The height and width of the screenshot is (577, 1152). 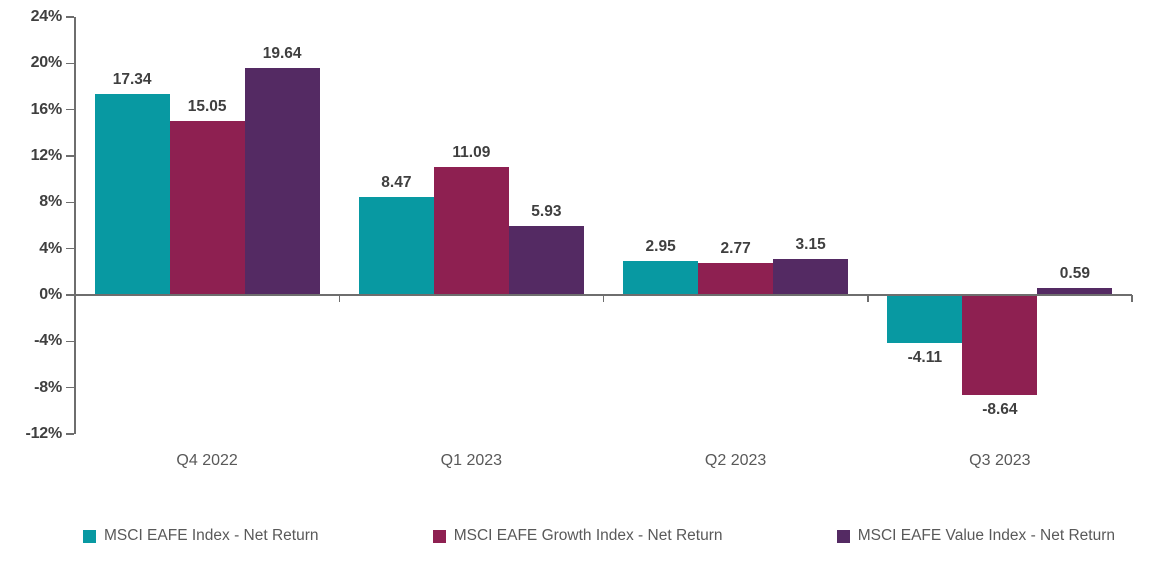 I want to click on value-label: 19.64, so click(x=282, y=53).